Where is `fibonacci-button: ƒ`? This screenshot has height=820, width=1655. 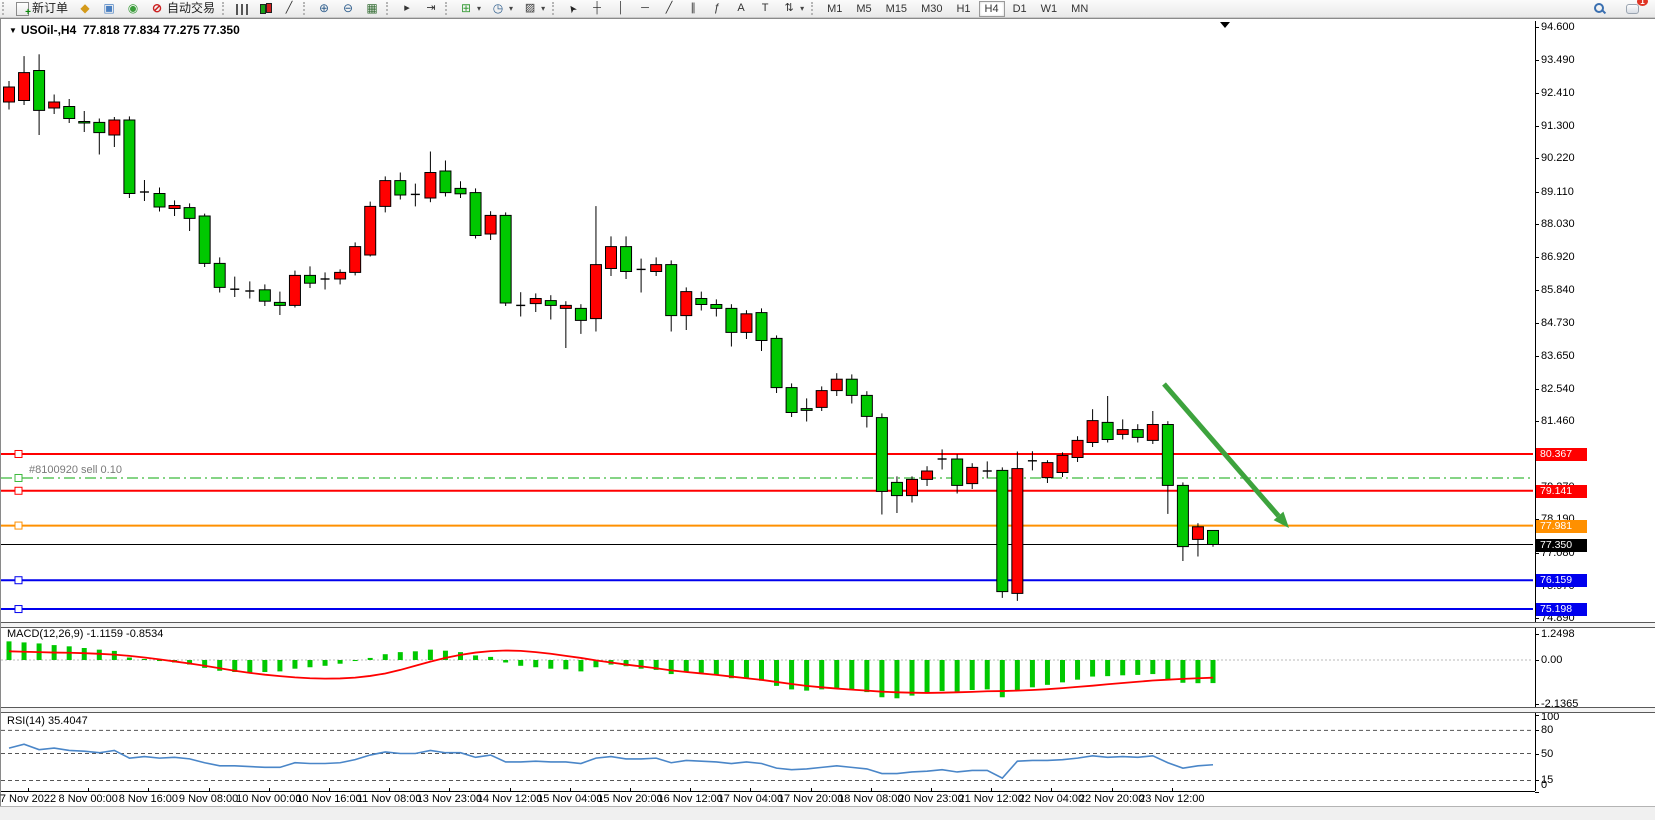 fibonacci-button: ƒ is located at coordinates (717, 8).